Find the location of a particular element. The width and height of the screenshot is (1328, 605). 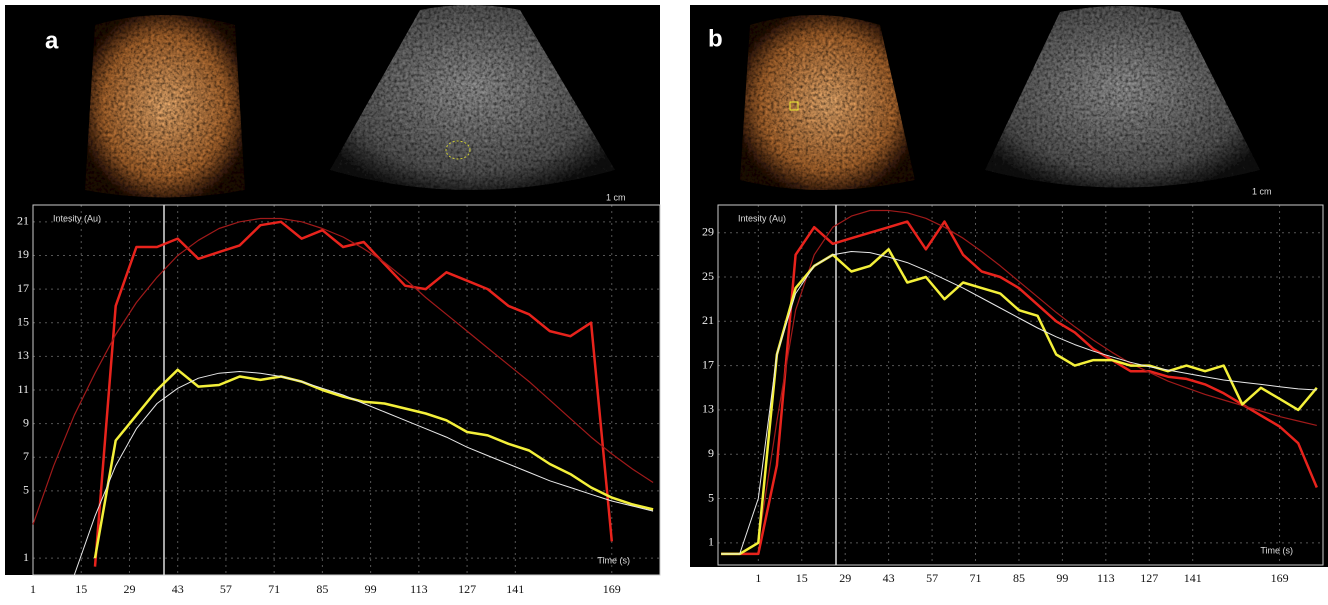

y-tick-label: 11 is located at coordinates (23, 389).